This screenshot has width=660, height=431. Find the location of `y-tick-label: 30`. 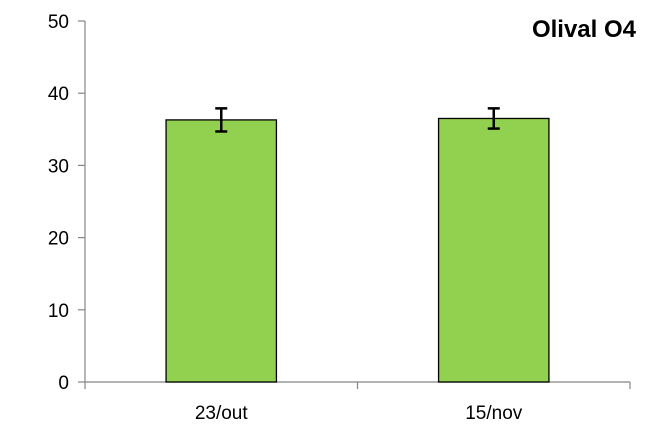

y-tick-label: 30 is located at coordinates (58, 166).